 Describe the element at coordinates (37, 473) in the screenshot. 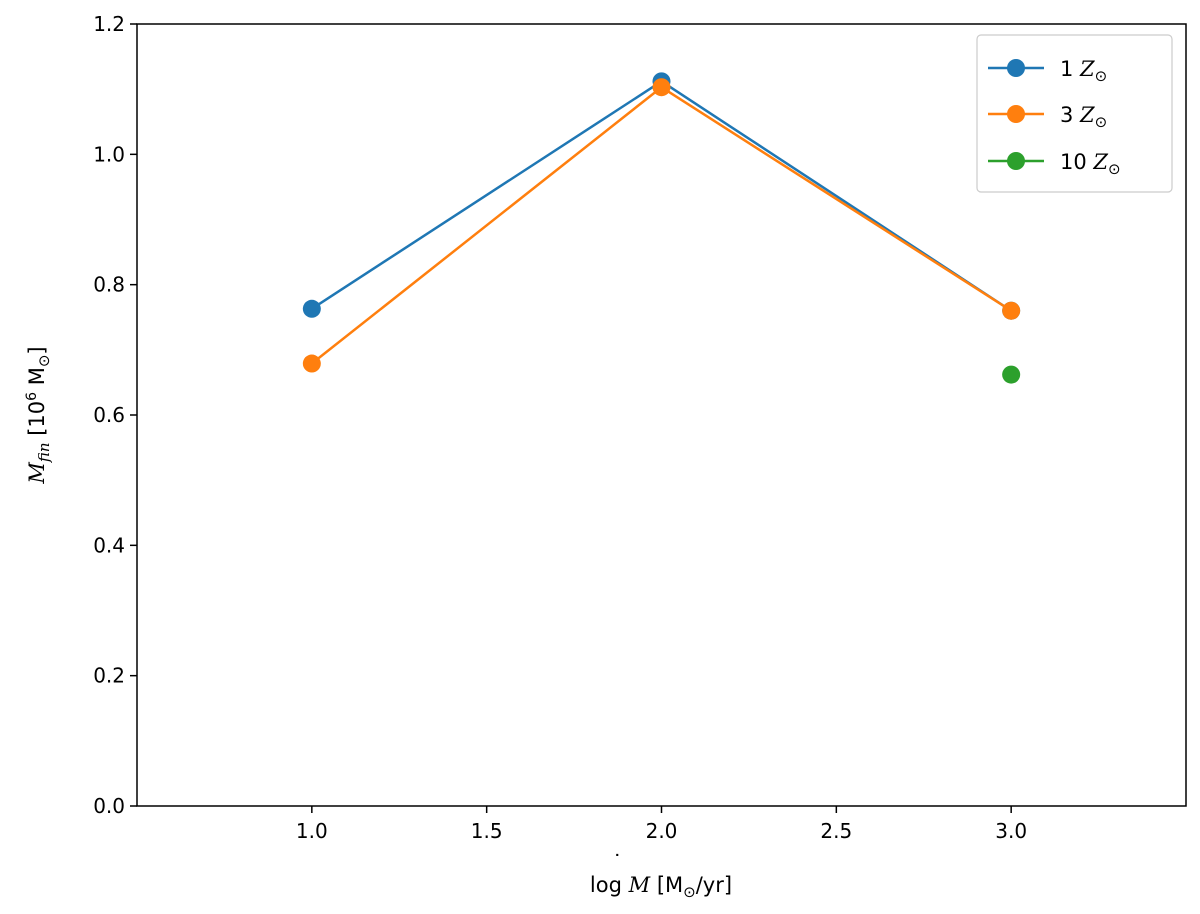

I see `y-axis-label-symbol: M` at that location.